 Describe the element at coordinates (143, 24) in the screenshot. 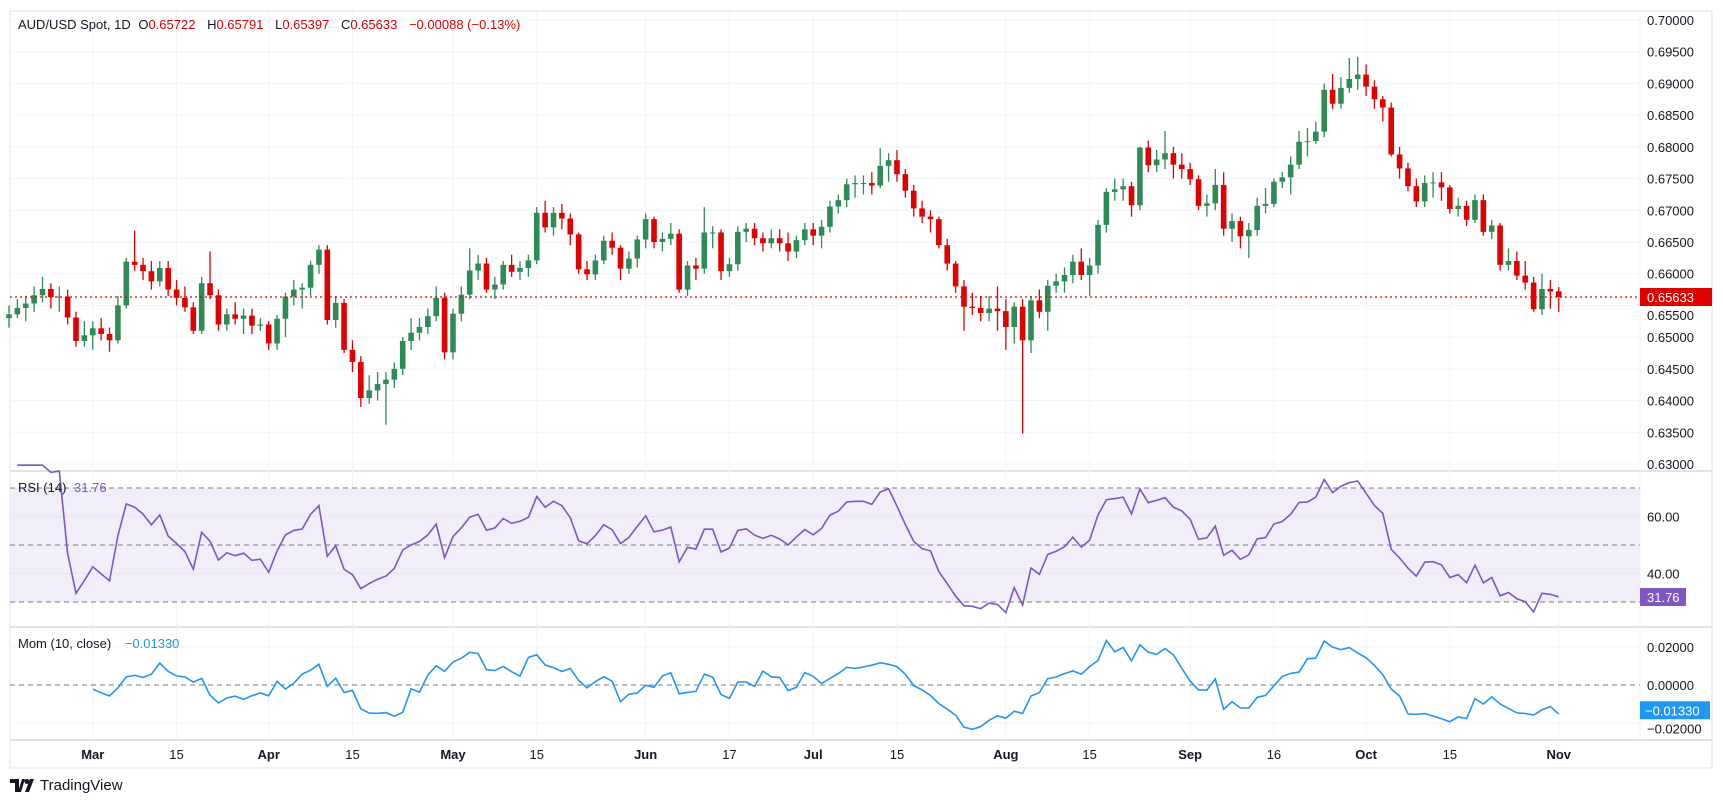

I see `open-label: O` at that location.